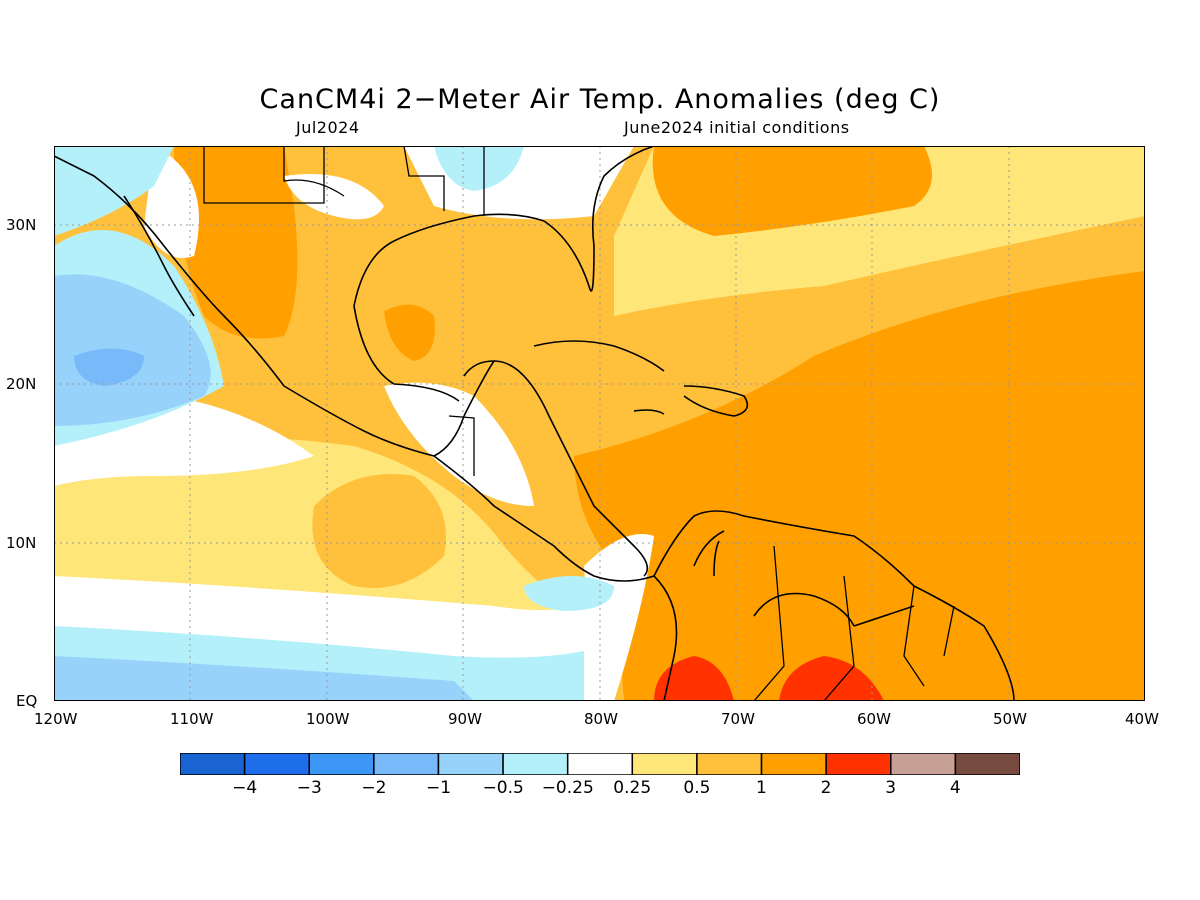  Describe the element at coordinates (21, 225) in the screenshot. I see `lat-label-30n: 30N` at that location.